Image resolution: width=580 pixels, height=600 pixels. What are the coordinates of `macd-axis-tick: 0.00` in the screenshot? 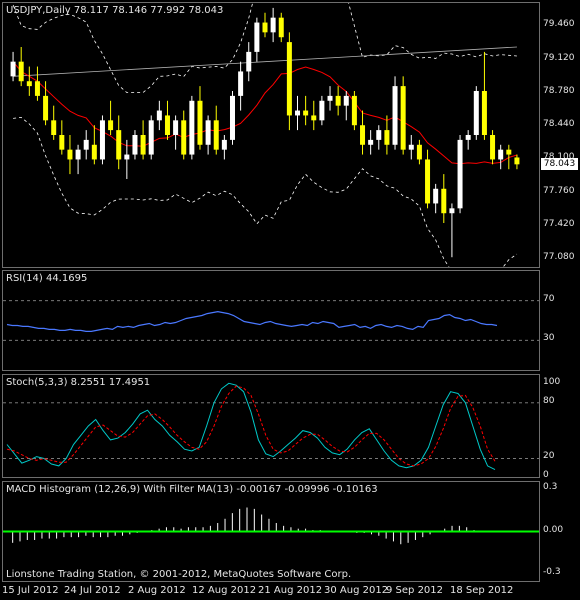 It's located at (553, 529).